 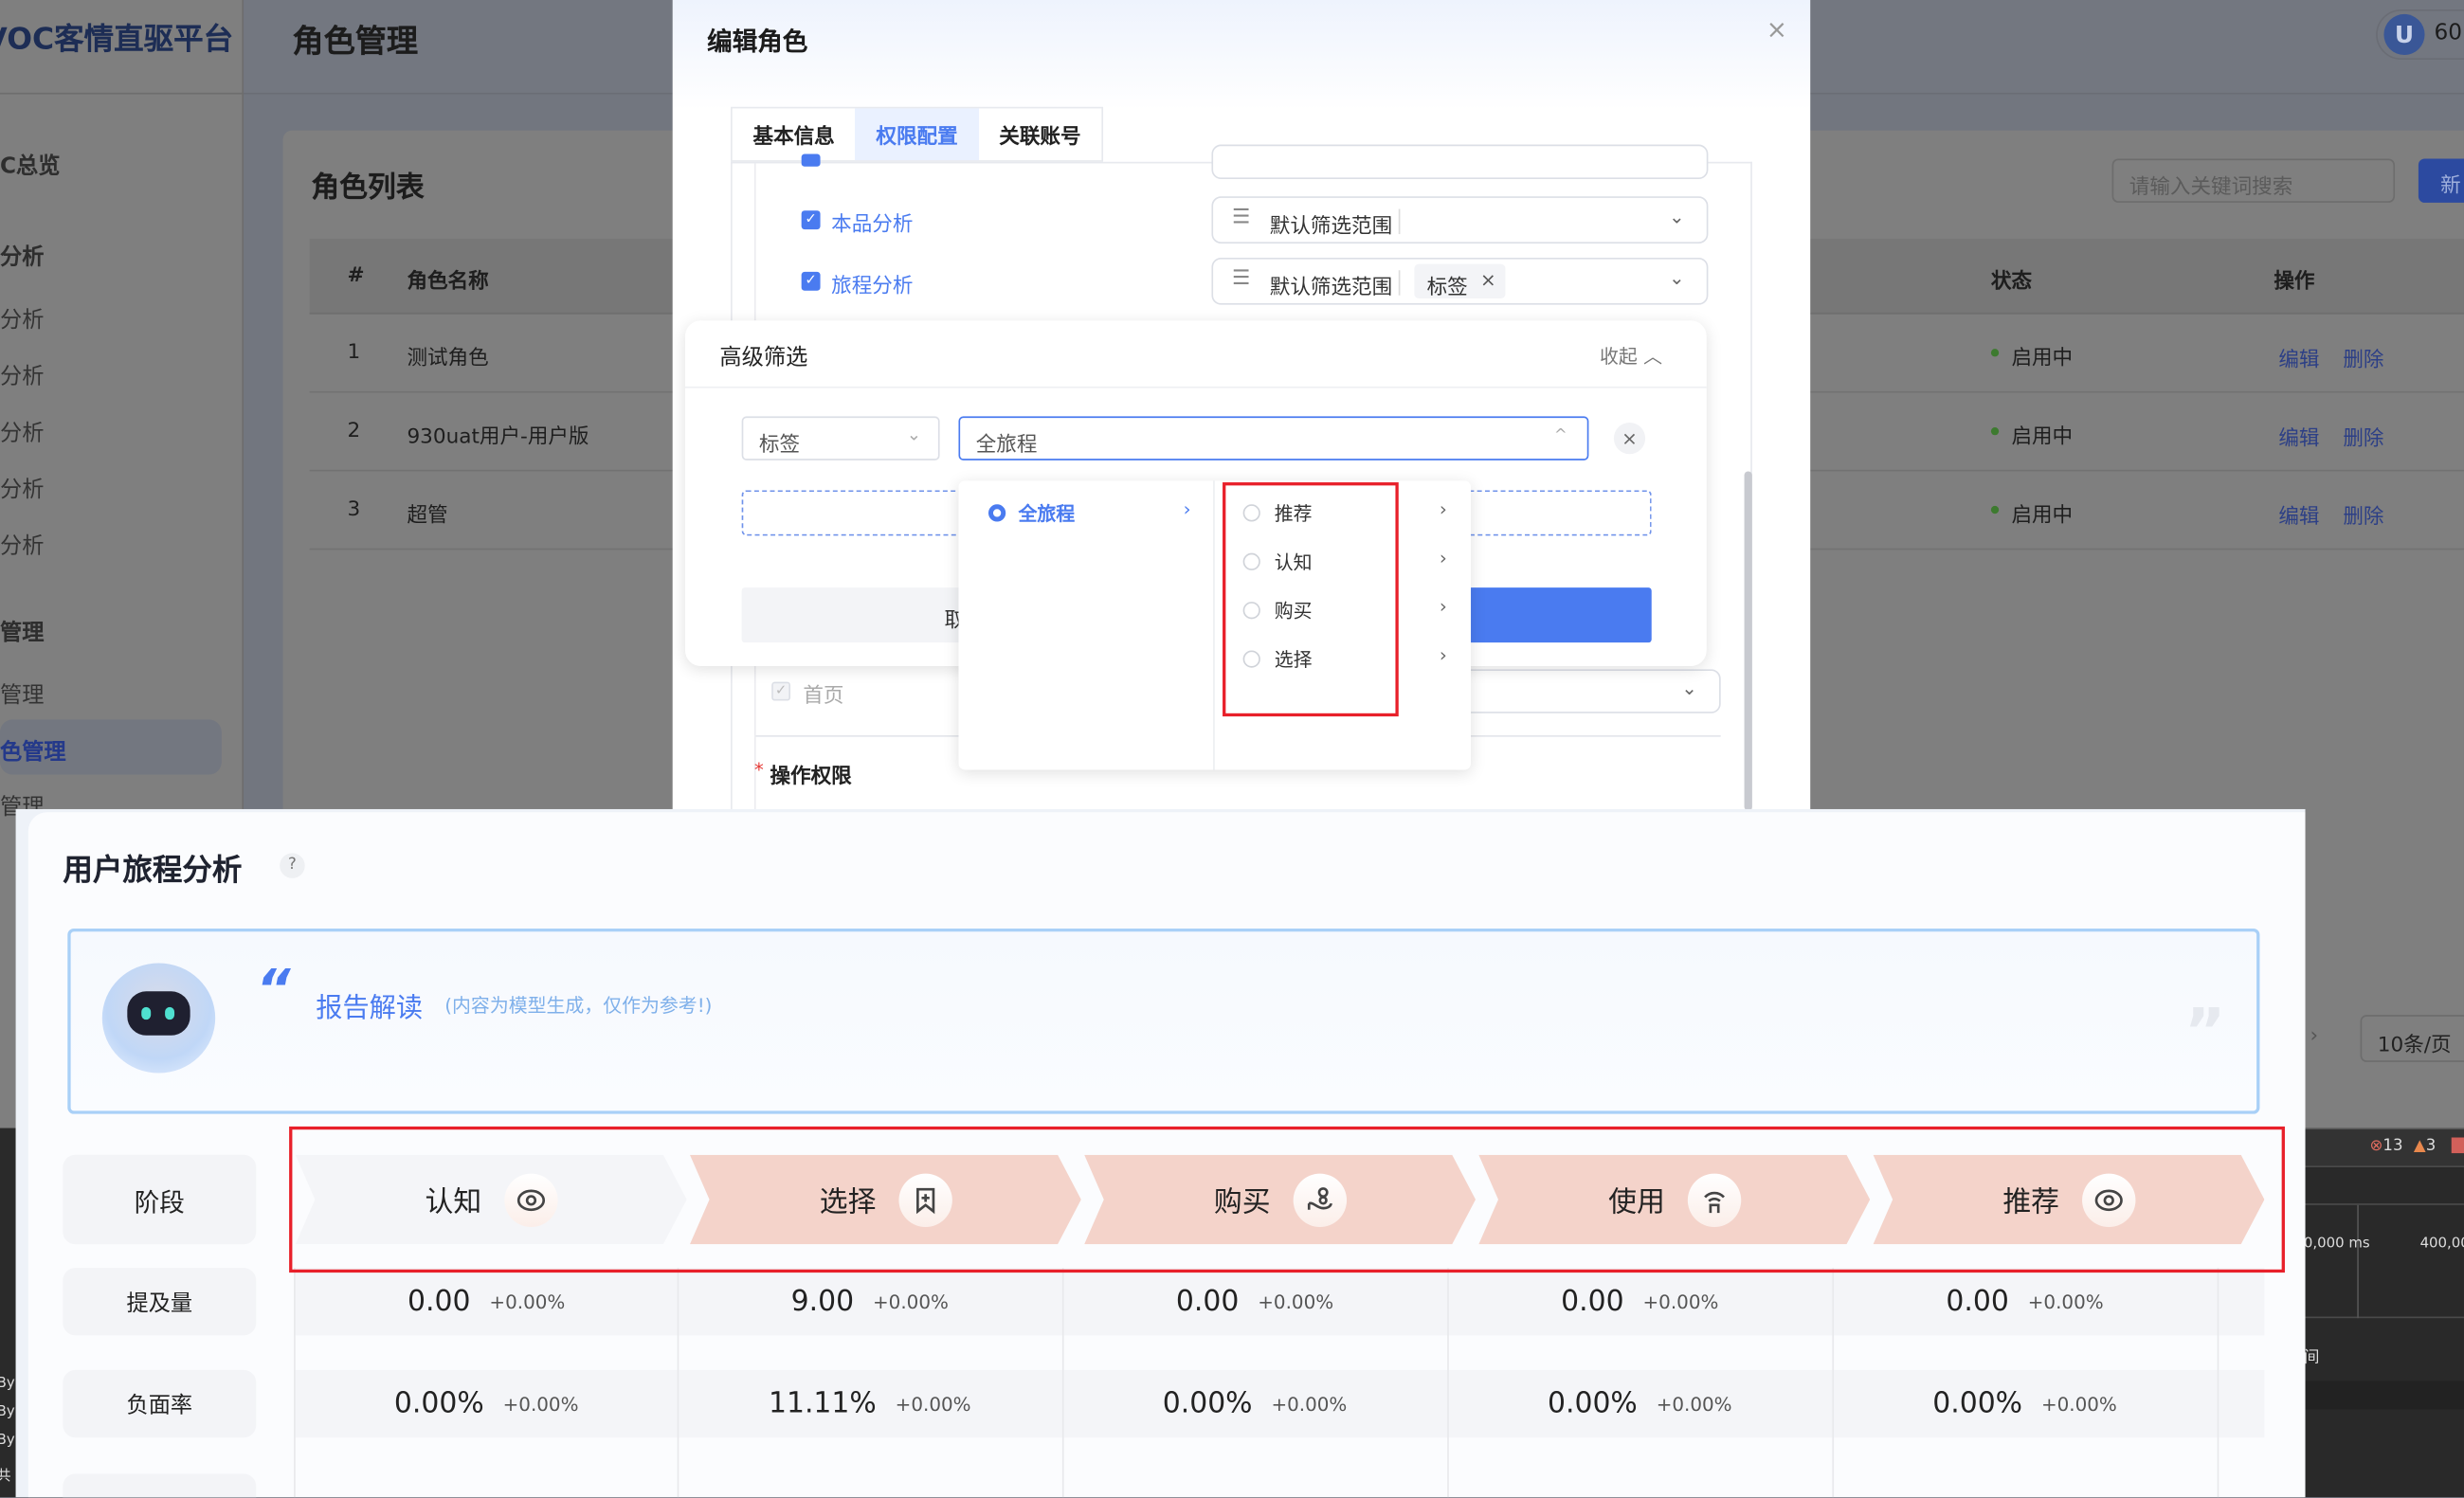 I want to click on search-input: 请输入关键词搜索, so click(x=2254, y=180).